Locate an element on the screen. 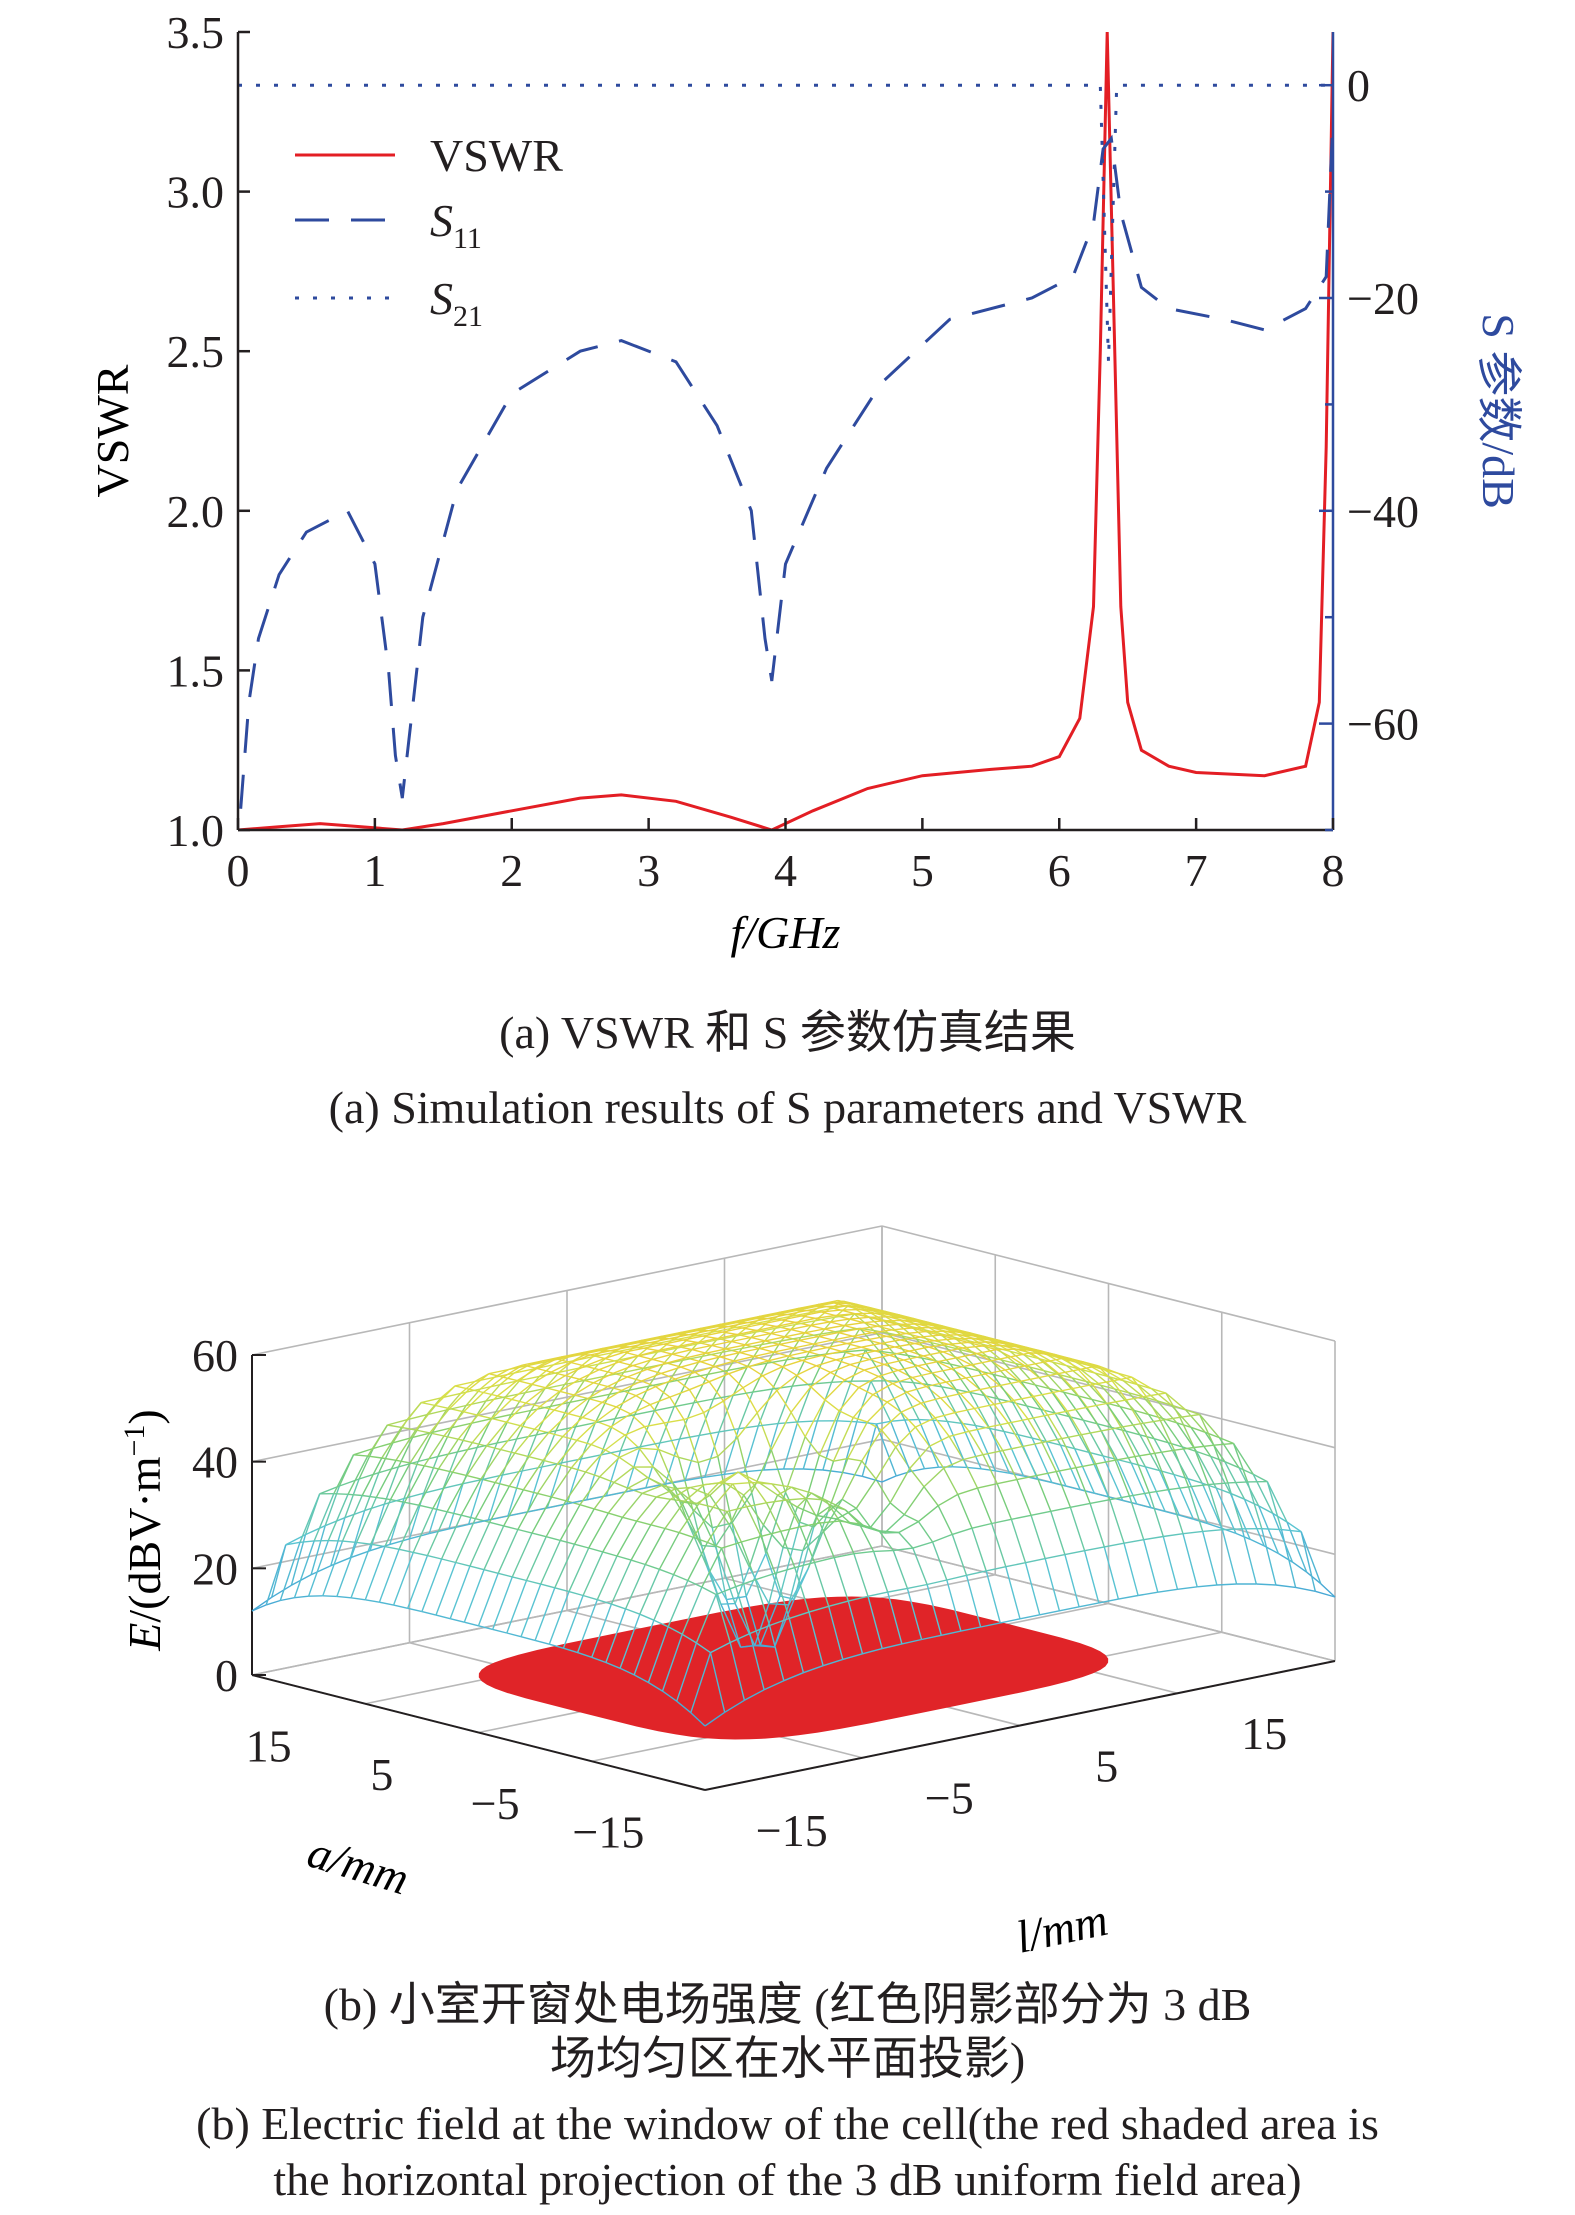  y2-tick-label: −20 is located at coordinates (1383, 298).